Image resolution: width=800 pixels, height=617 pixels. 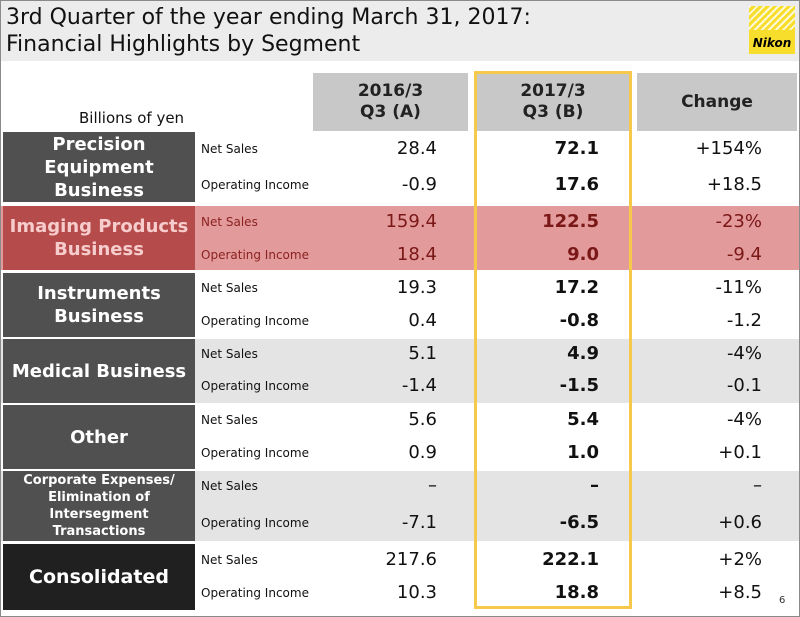 I want to click on column-header-2016: 2016/3 Q3 (A), so click(x=390, y=102).